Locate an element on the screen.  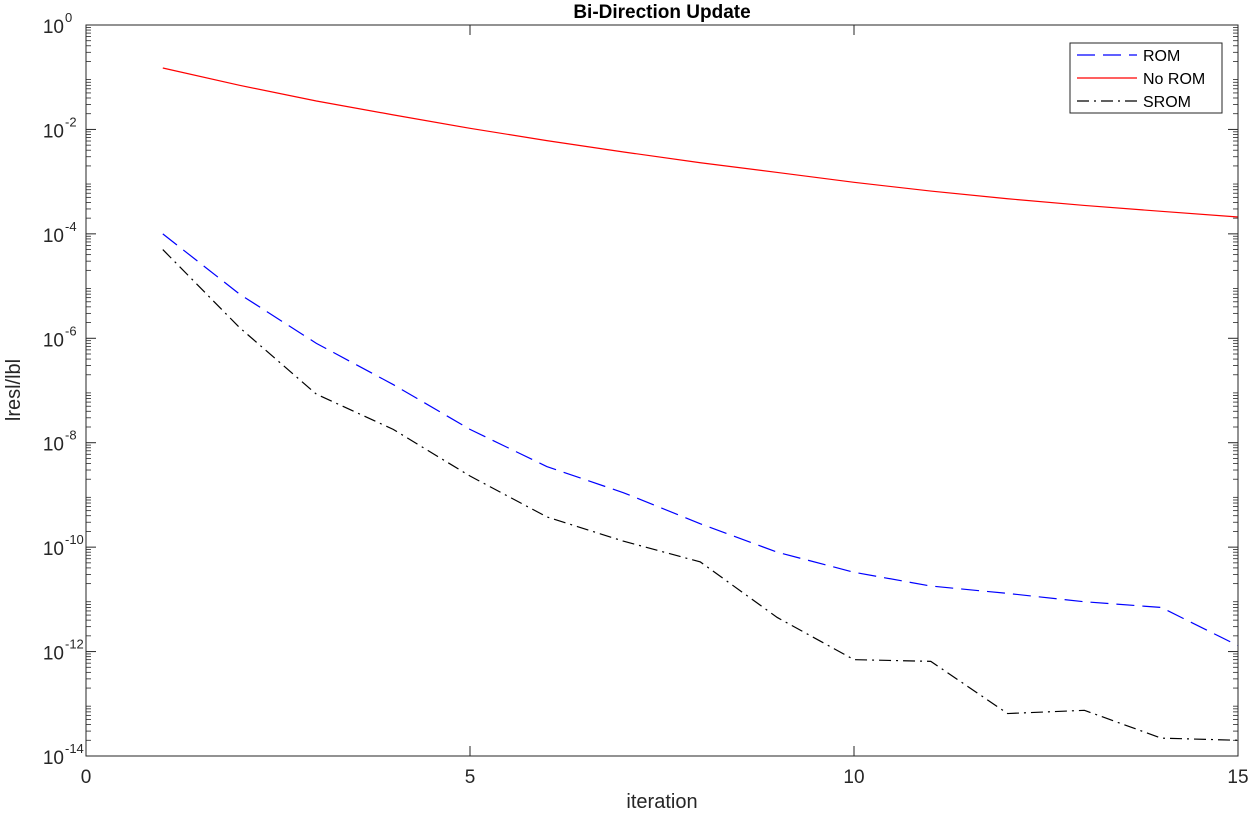
x-tick-label: 15 is located at coordinates (1237, 777).